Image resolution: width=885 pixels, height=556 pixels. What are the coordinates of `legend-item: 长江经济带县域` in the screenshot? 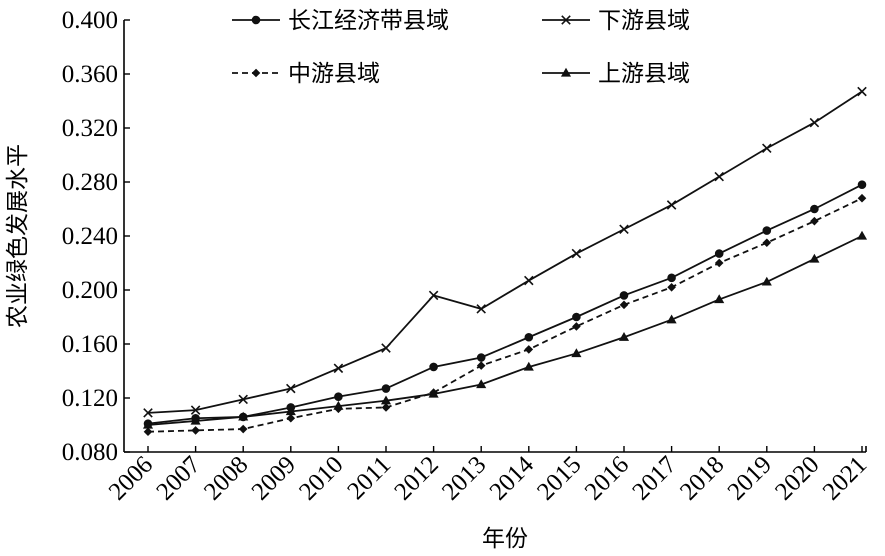 It's located at (340, 21).